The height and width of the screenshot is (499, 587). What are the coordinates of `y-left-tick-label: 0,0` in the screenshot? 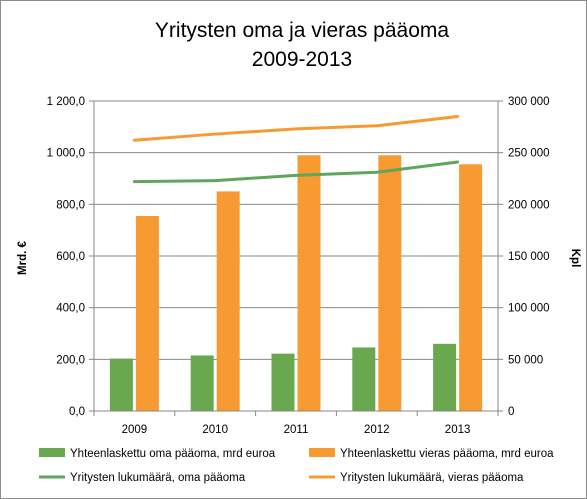 It's located at (77, 412).